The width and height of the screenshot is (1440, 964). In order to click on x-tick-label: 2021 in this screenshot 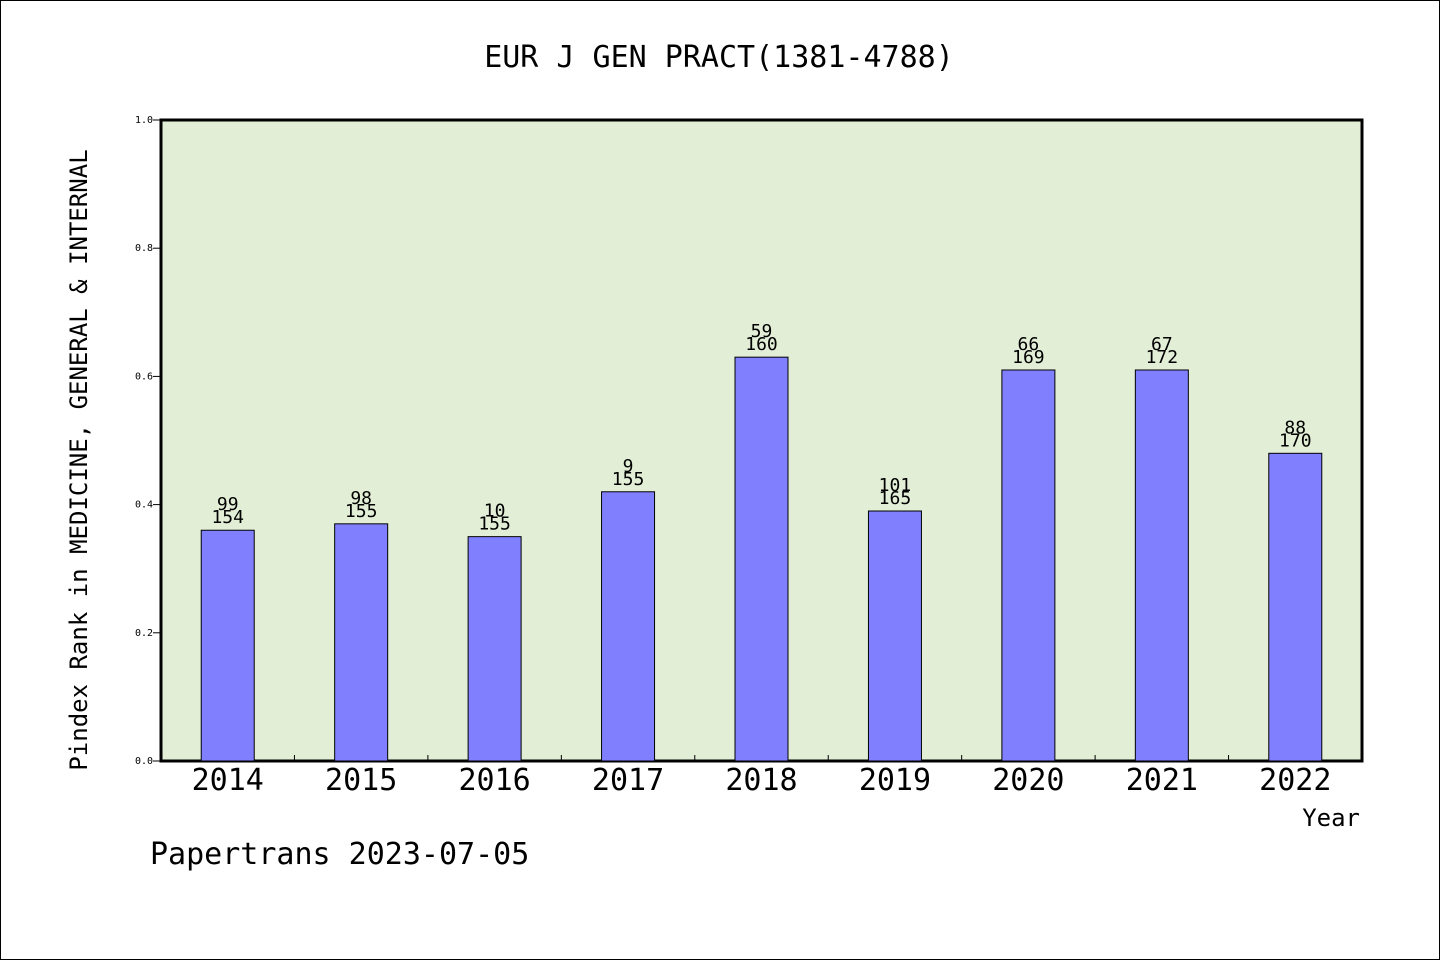, I will do `click(1162, 780)`.